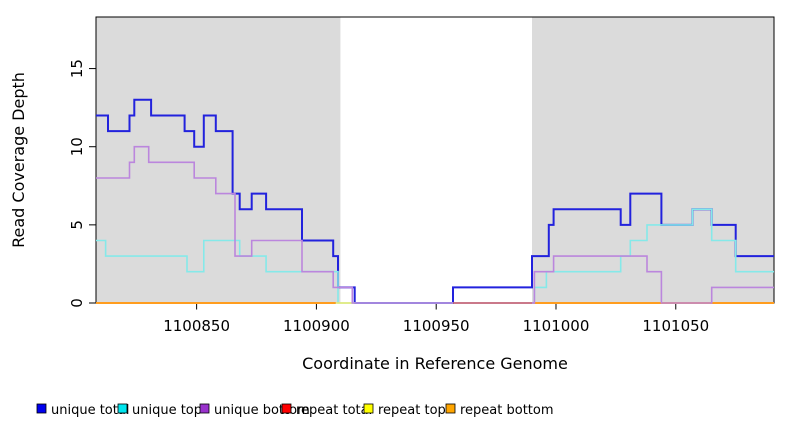 The height and width of the screenshot is (436, 792). I want to click on legend-item: repeat top, so click(404, 410).